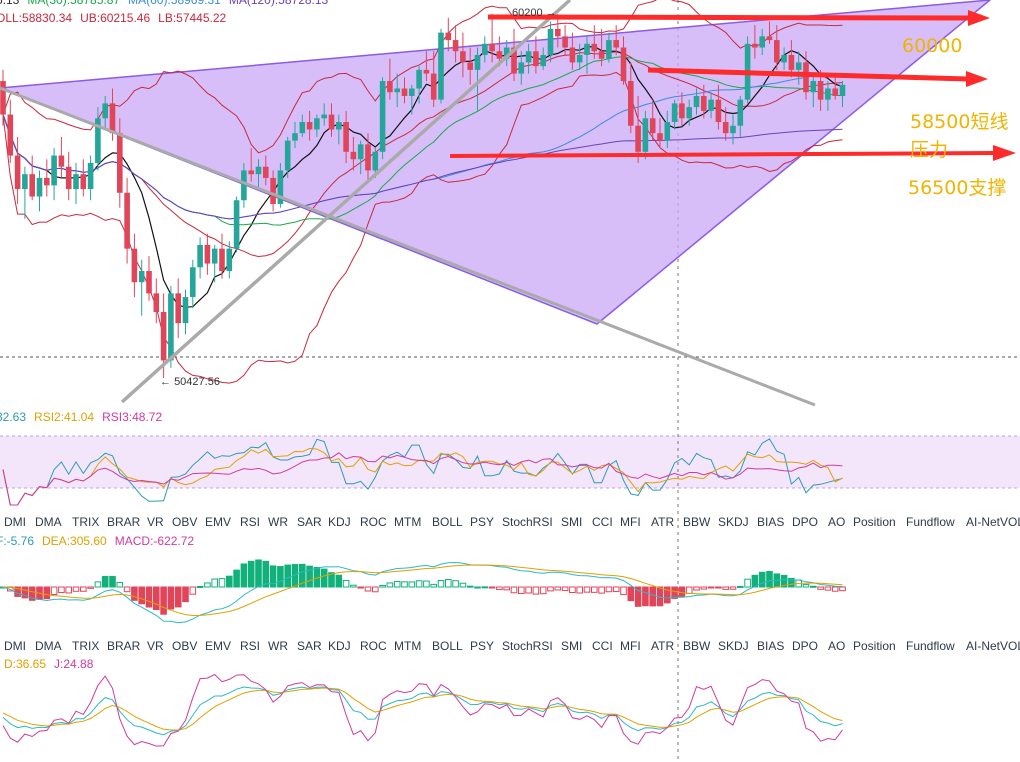  What do you see at coordinates (13, 417) in the screenshot?
I see `legend-entry: 32.63` at bounding box center [13, 417].